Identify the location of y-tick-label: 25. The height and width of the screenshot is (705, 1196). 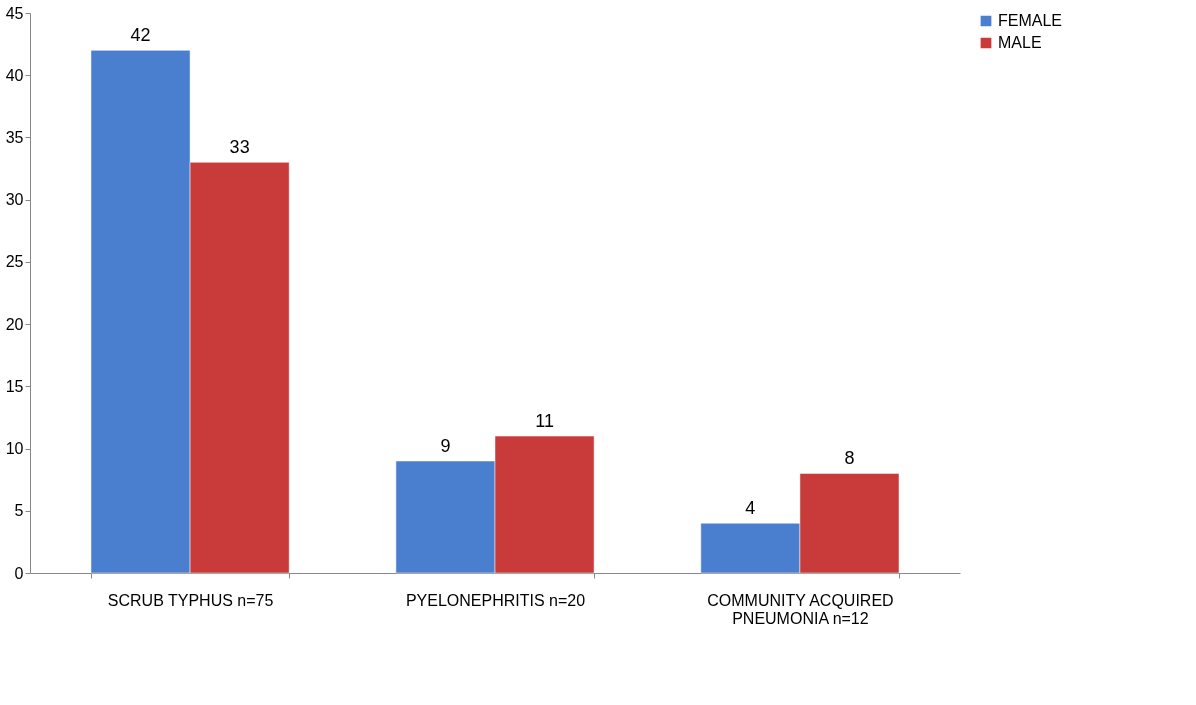
(14, 262).